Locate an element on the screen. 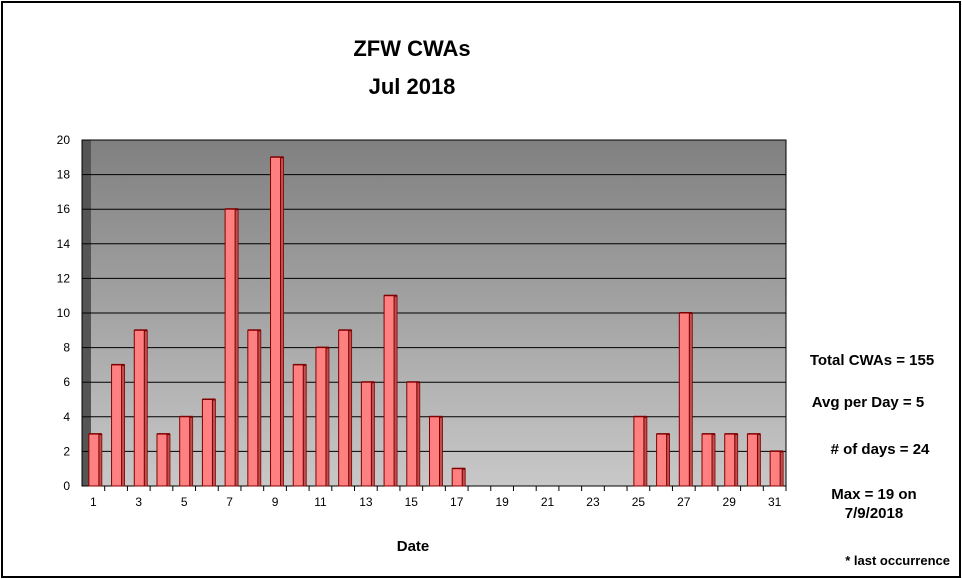 The height and width of the screenshot is (579, 962). y-tick-label: 6 is located at coordinates (66, 382).